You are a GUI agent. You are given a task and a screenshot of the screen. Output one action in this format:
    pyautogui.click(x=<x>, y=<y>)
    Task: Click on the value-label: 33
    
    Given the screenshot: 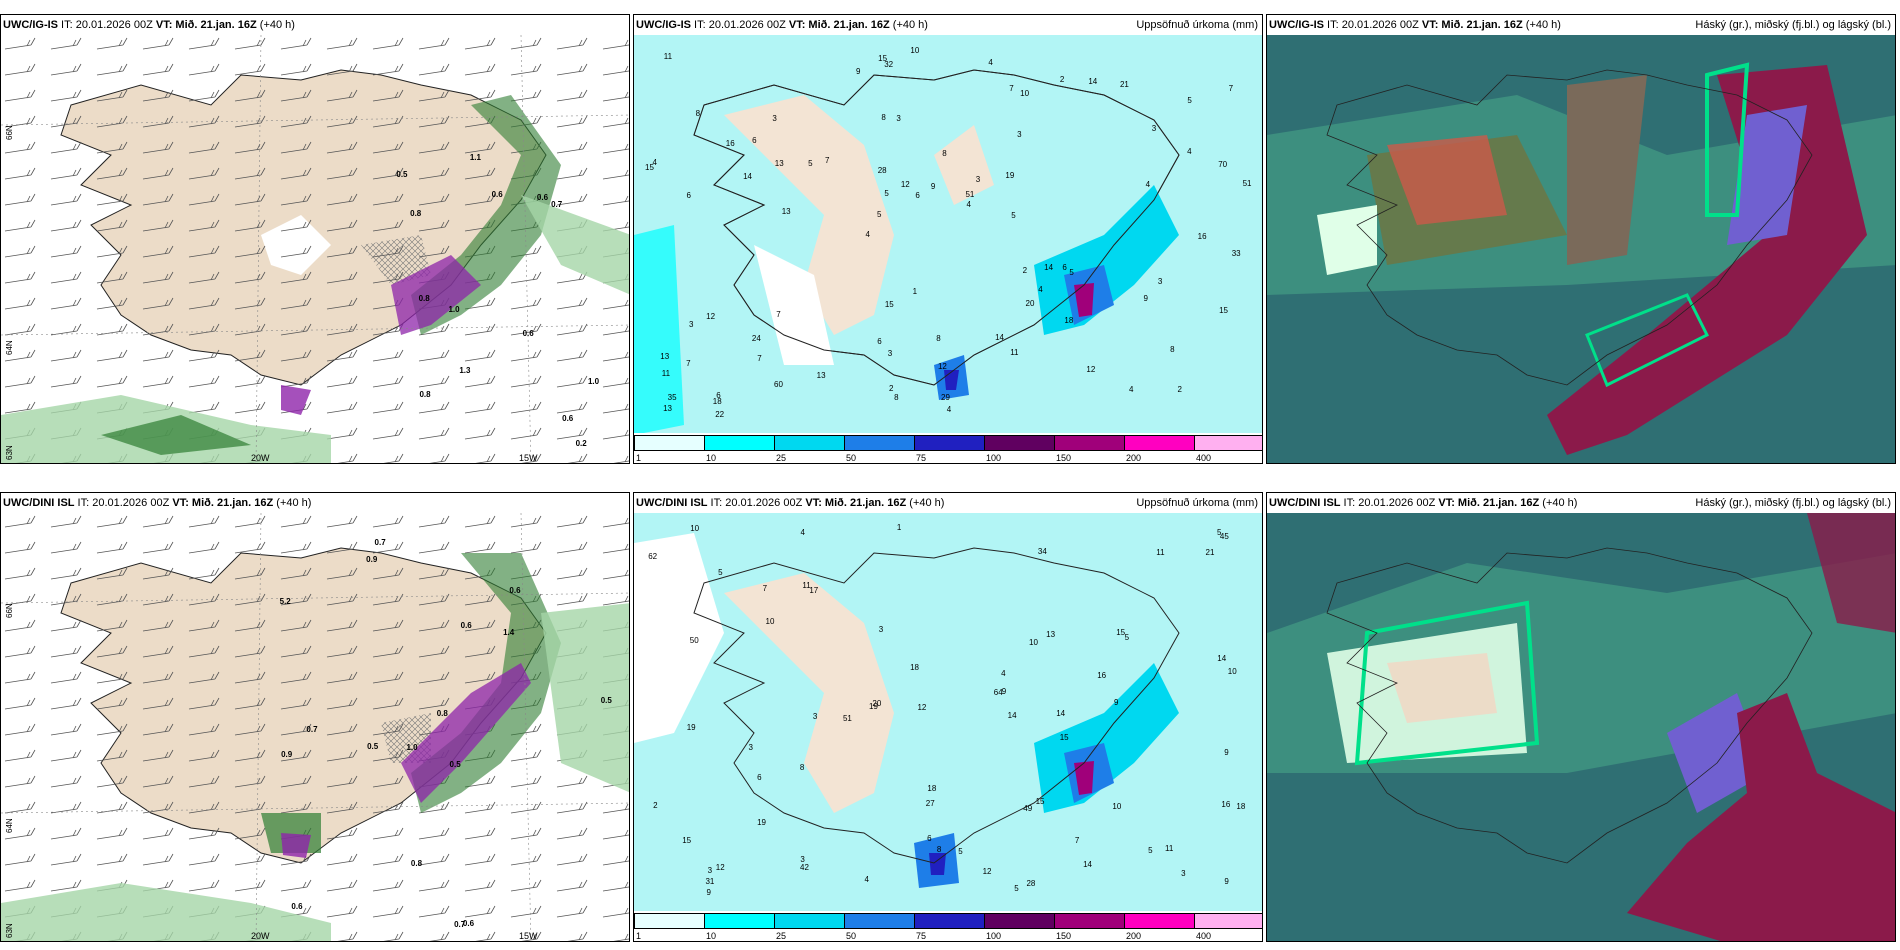 What is the action you would take?
    pyautogui.click(x=1236, y=253)
    